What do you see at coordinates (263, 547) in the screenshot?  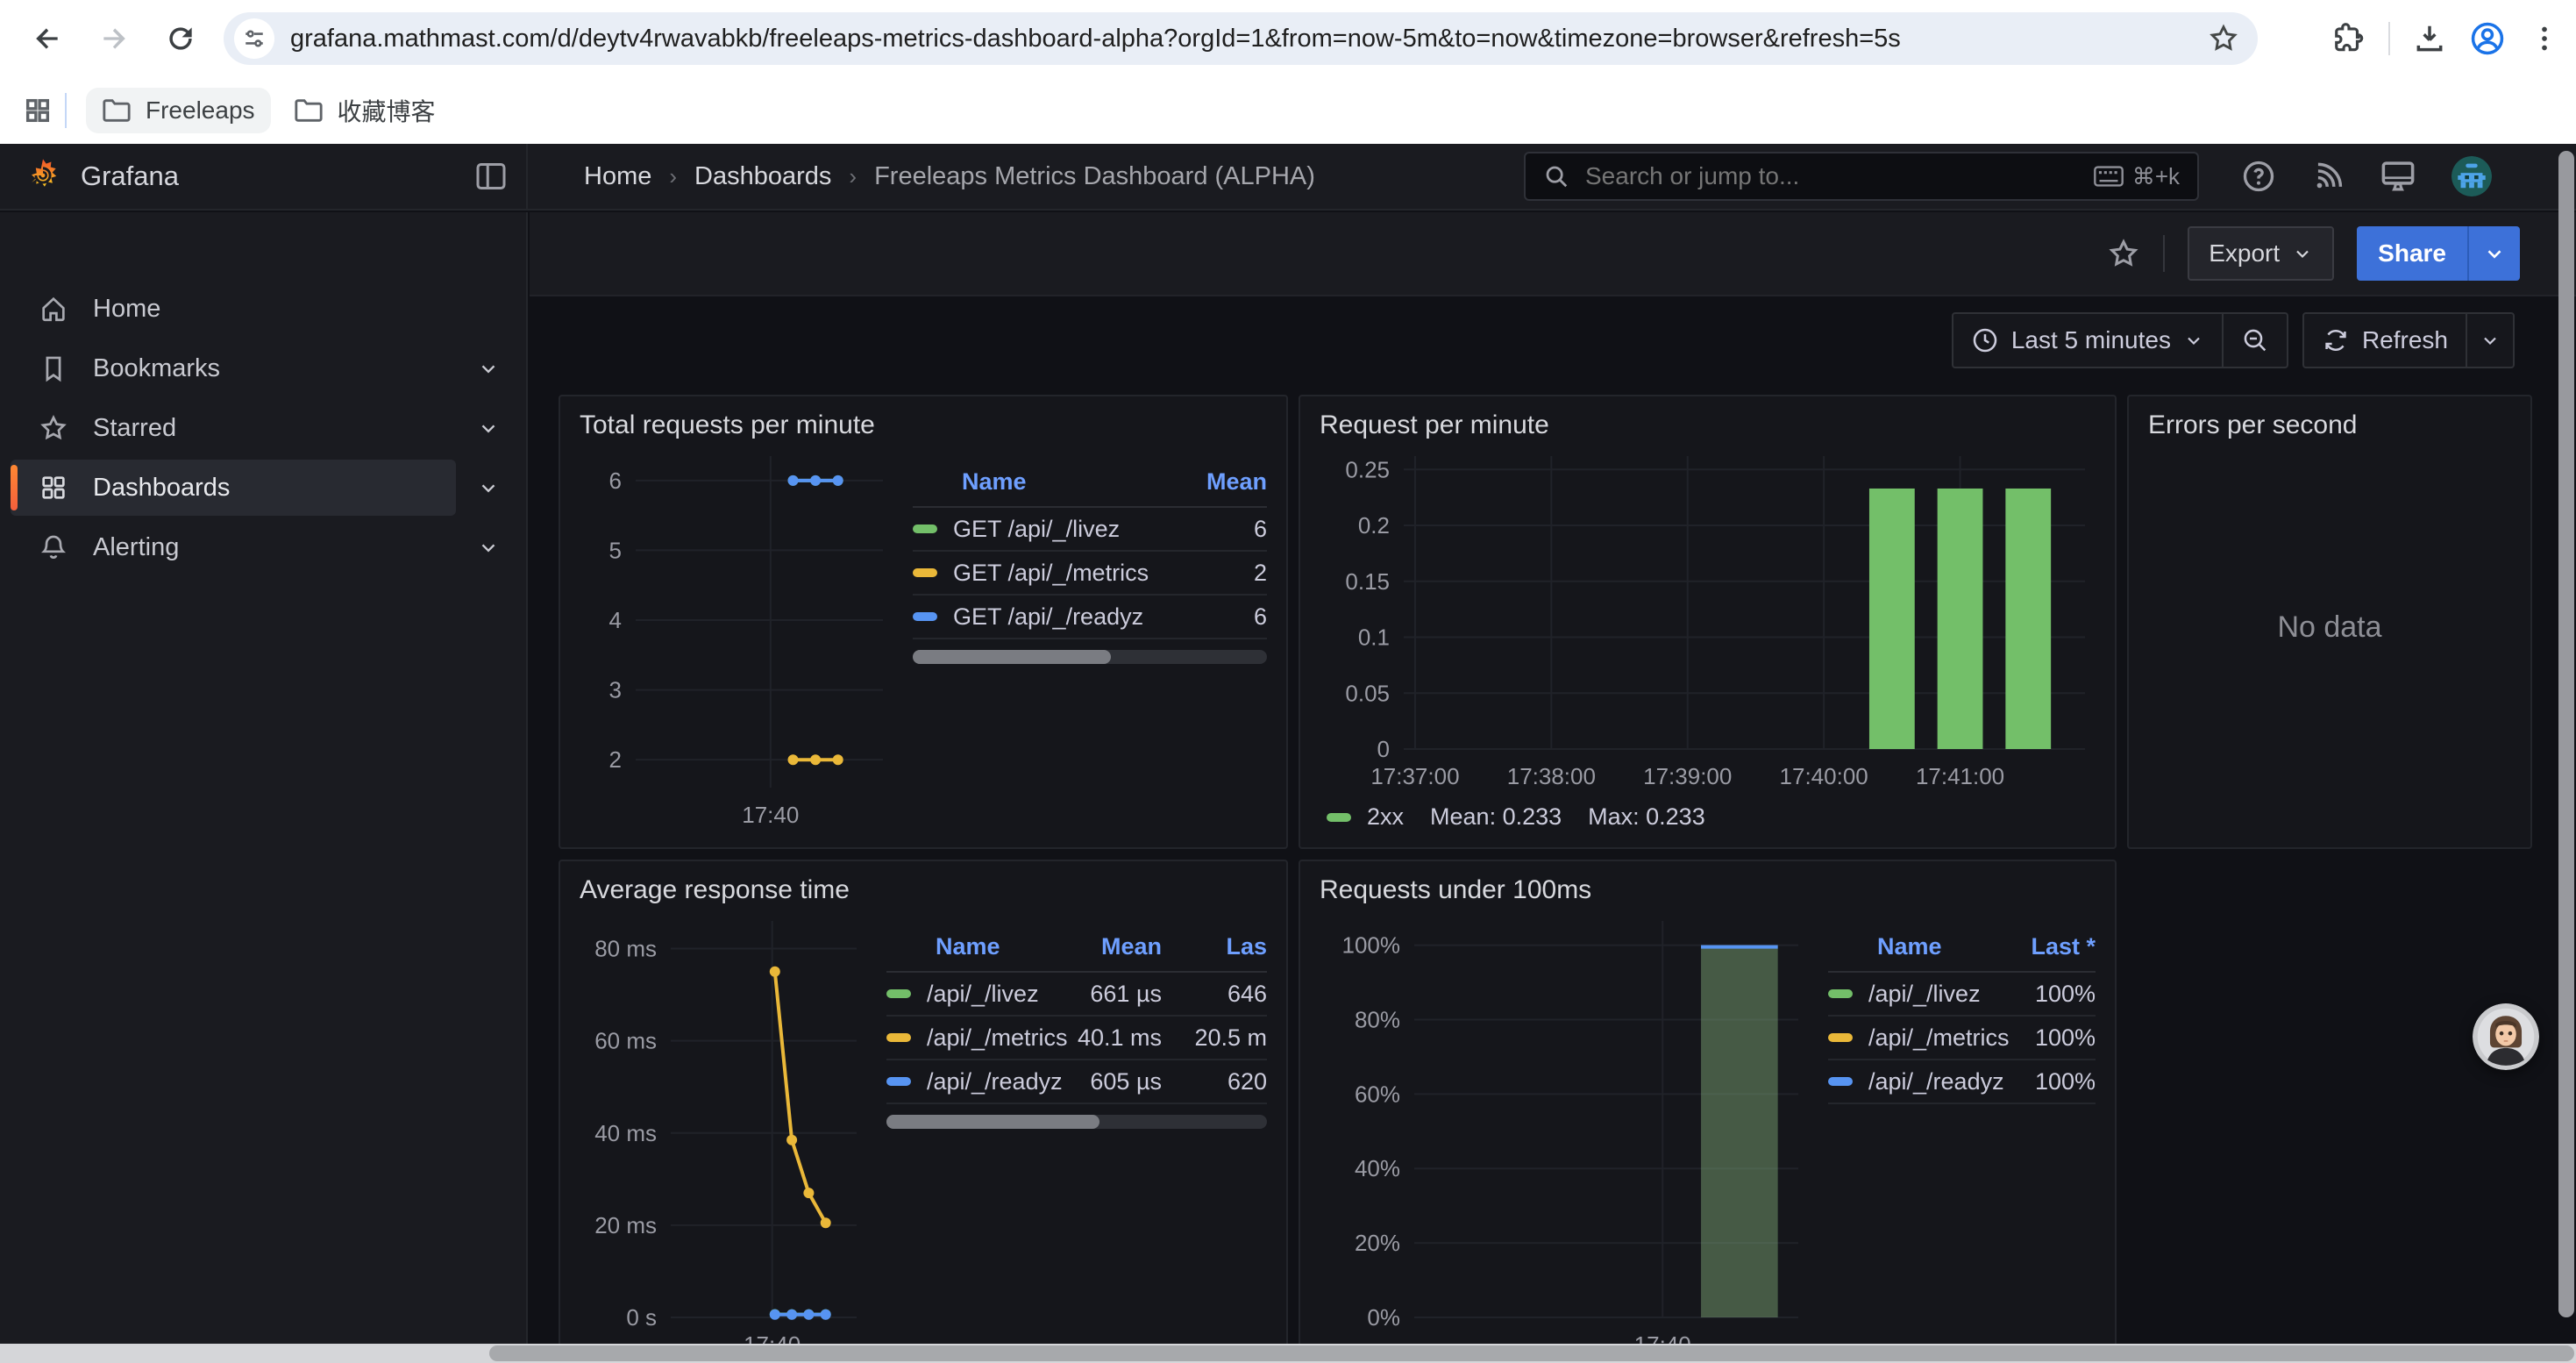 I see `sidebar-item-alerting: Alerting` at bounding box center [263, 547].